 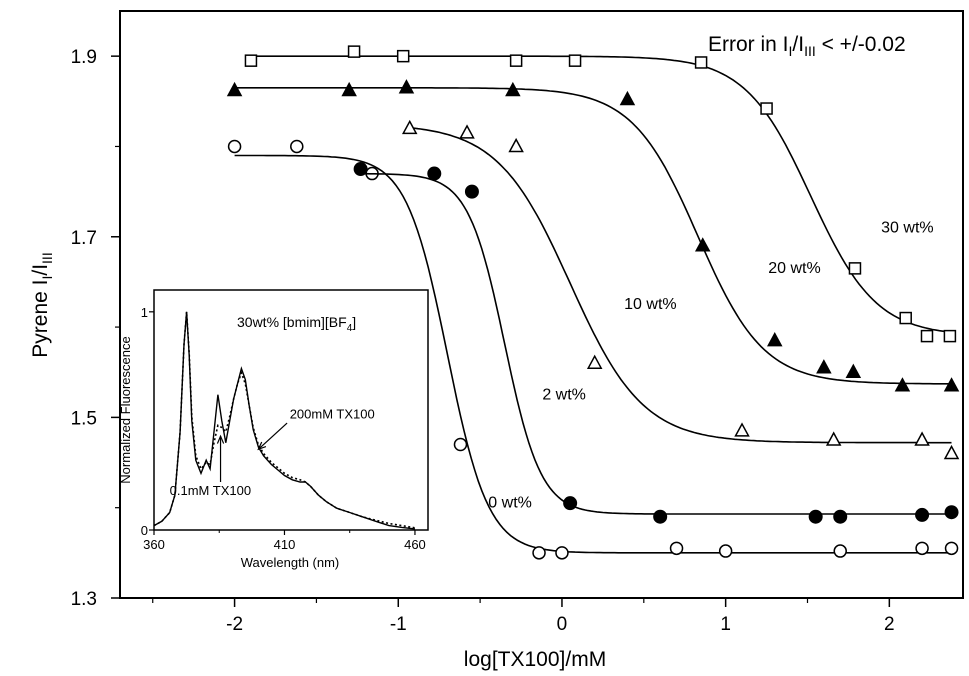 I want to click on main-y-axis-title: Pyrene II/IIII, so click(x=42, y=304).